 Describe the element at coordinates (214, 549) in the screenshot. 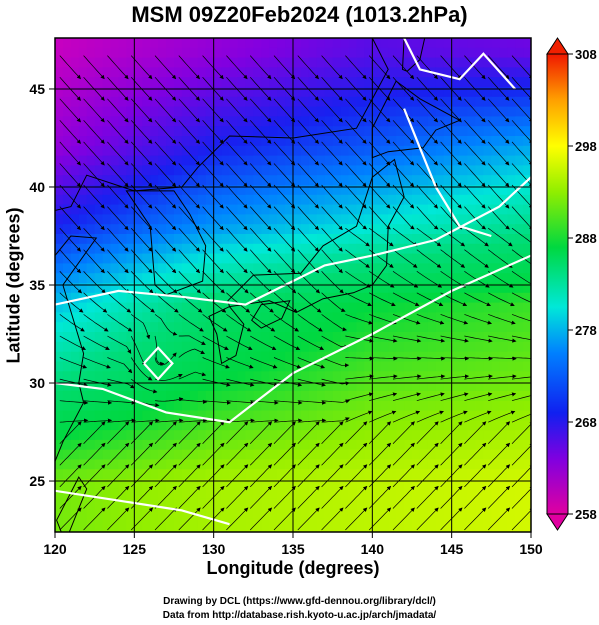

I see `x-tick-label: 130` at that location.